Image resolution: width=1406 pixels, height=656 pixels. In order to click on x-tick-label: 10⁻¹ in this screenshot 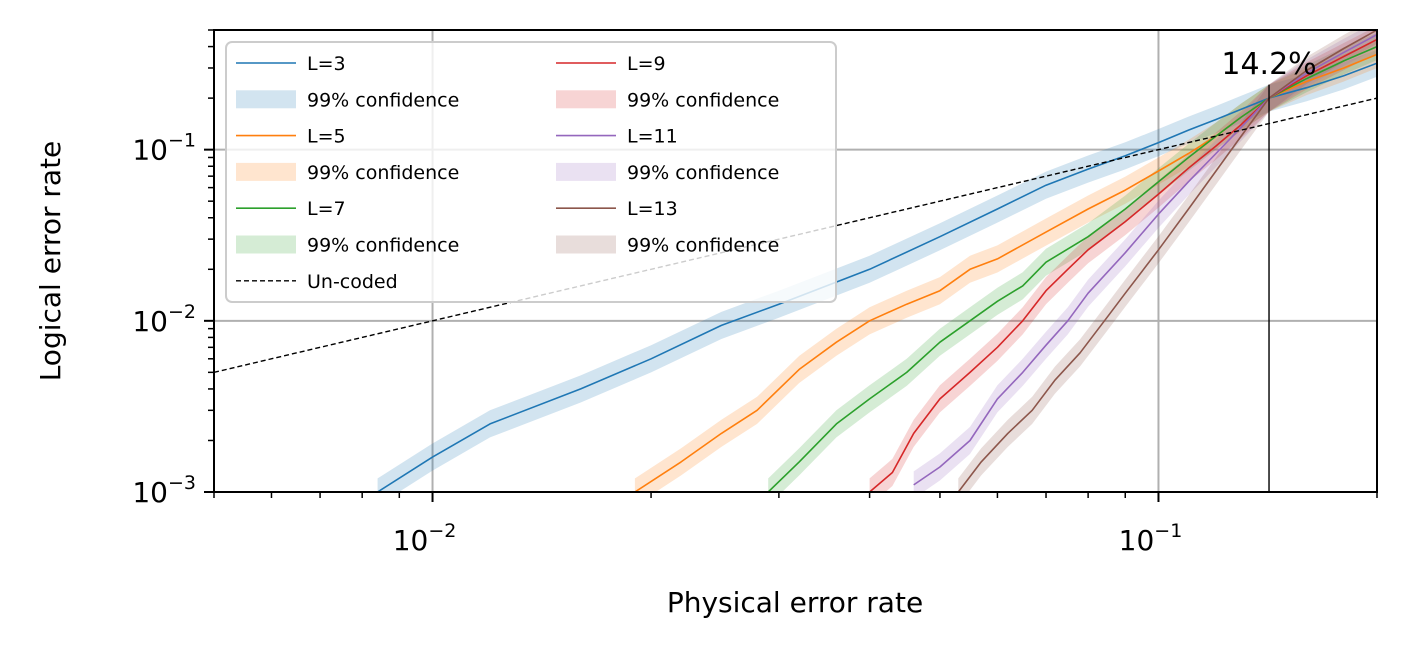, I will do `click(1151, 538)`.